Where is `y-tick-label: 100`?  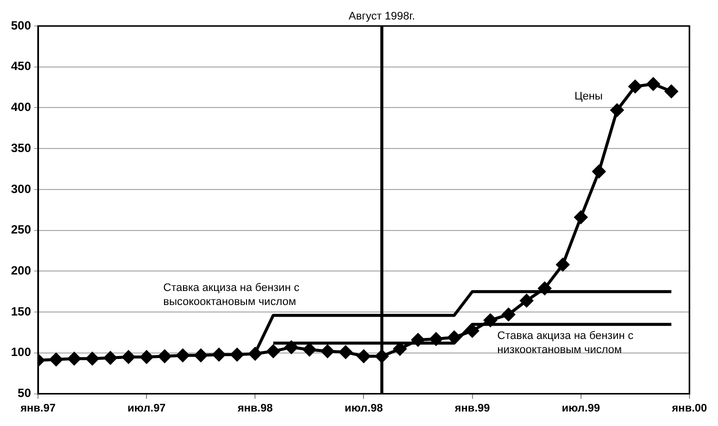 y-tick-label: 100 is located at coordinates (21, 352).